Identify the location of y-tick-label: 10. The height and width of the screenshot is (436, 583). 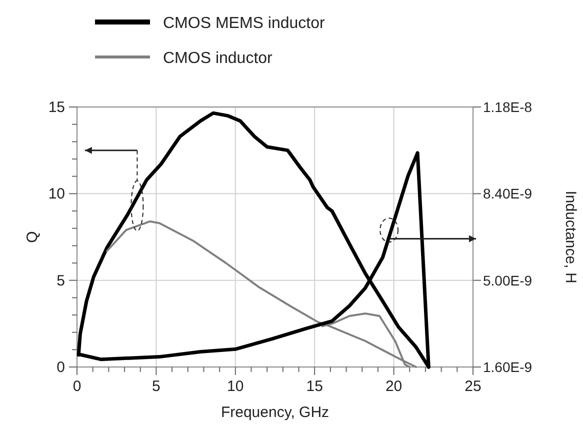
(56, 194).